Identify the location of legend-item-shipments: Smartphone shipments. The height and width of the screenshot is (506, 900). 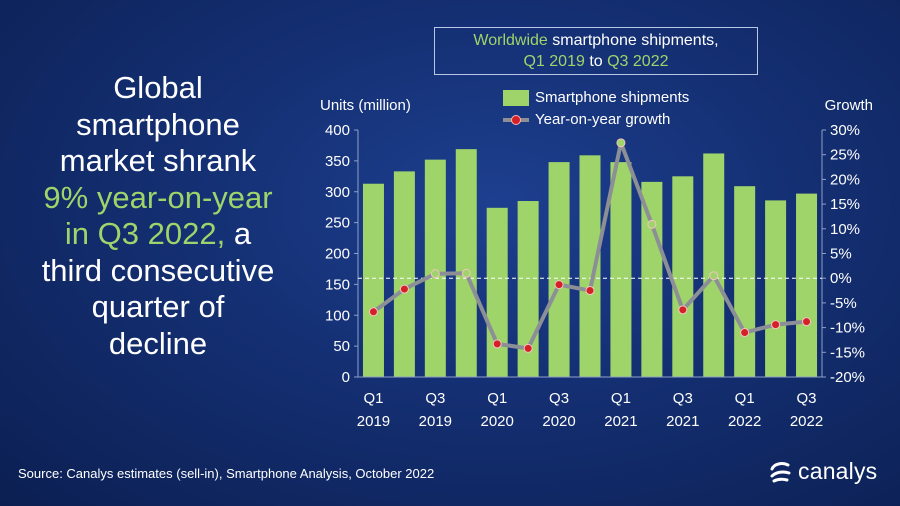
(596, 98).